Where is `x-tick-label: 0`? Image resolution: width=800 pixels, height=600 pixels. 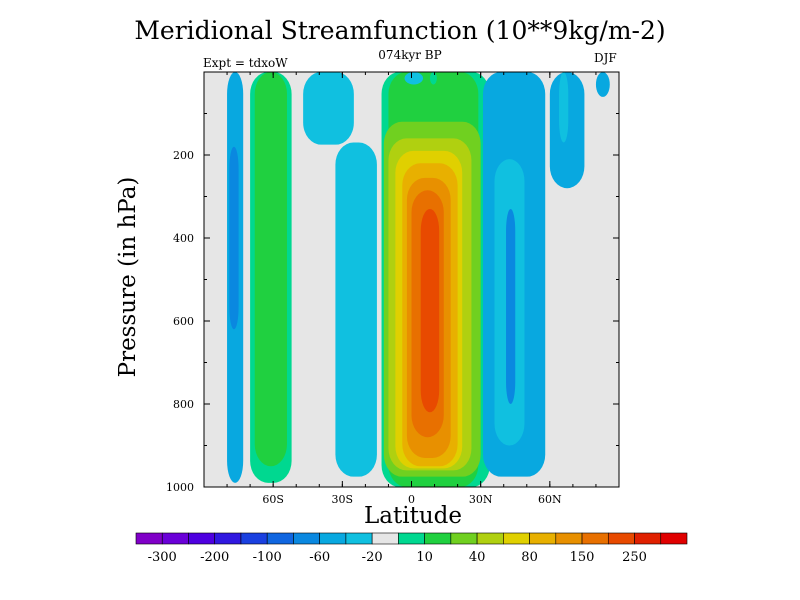
x-tick-label: 0 is located at coordinates (411, 499).